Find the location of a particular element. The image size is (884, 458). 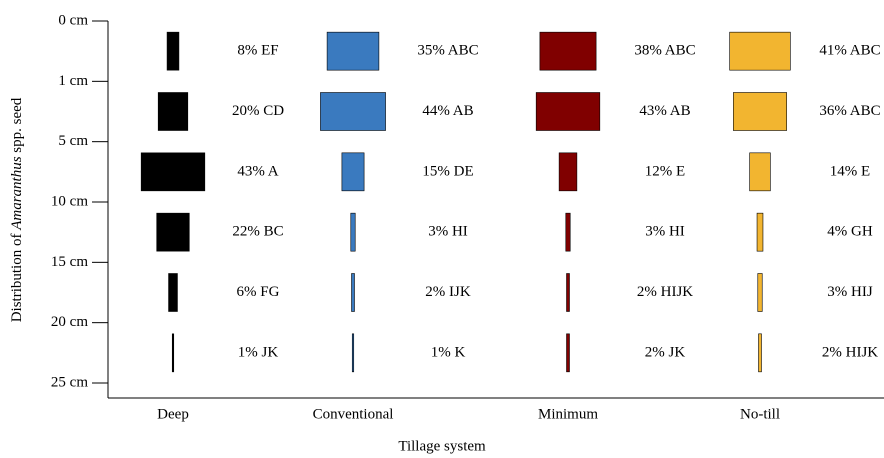

x-tick-label: Minimum is located at coordinates (568, 414).